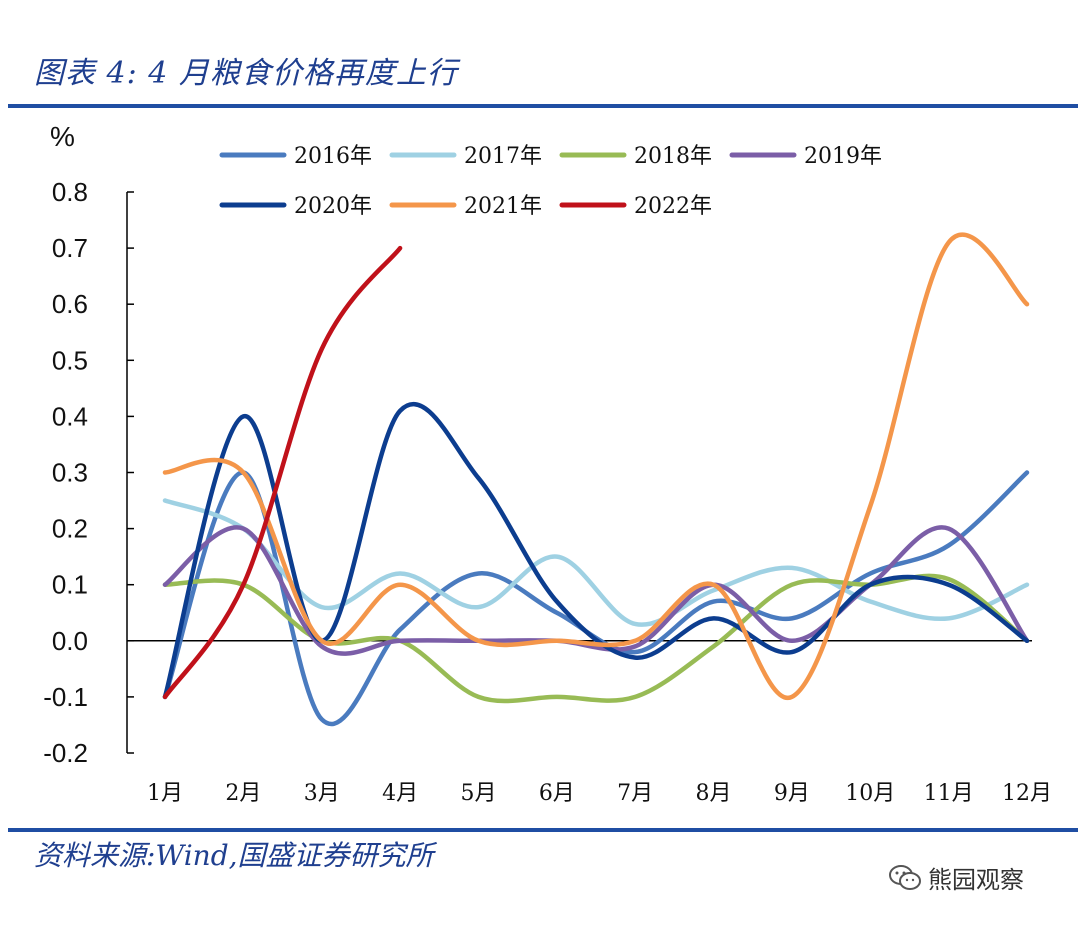 The height and width of the screenshot is (927, 1080). What do you see at coordinates (714, 793) in the screenshot?
I see `x-tick-label: 8月` at bounding box center [714, 793].